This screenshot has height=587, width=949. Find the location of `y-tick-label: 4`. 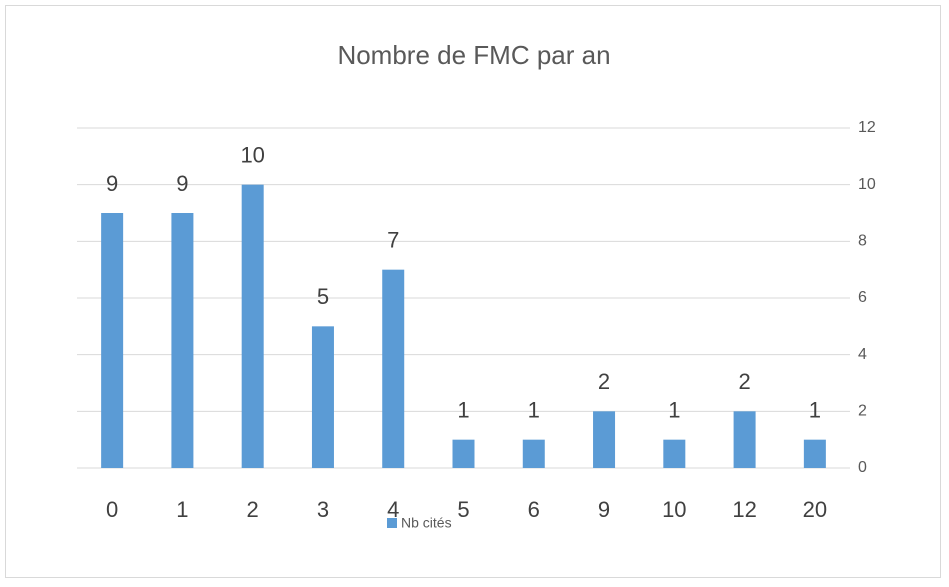

y-tick-label: 4 is located at coordinates (862, 354).